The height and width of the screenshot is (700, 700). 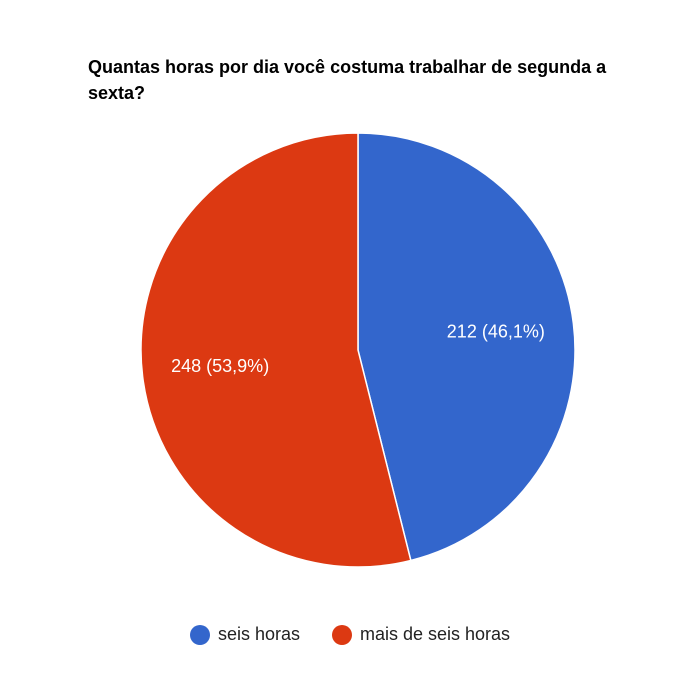 I want to click on legend-swatch-mais-de-seis-horas, so click(x=341, y=634).